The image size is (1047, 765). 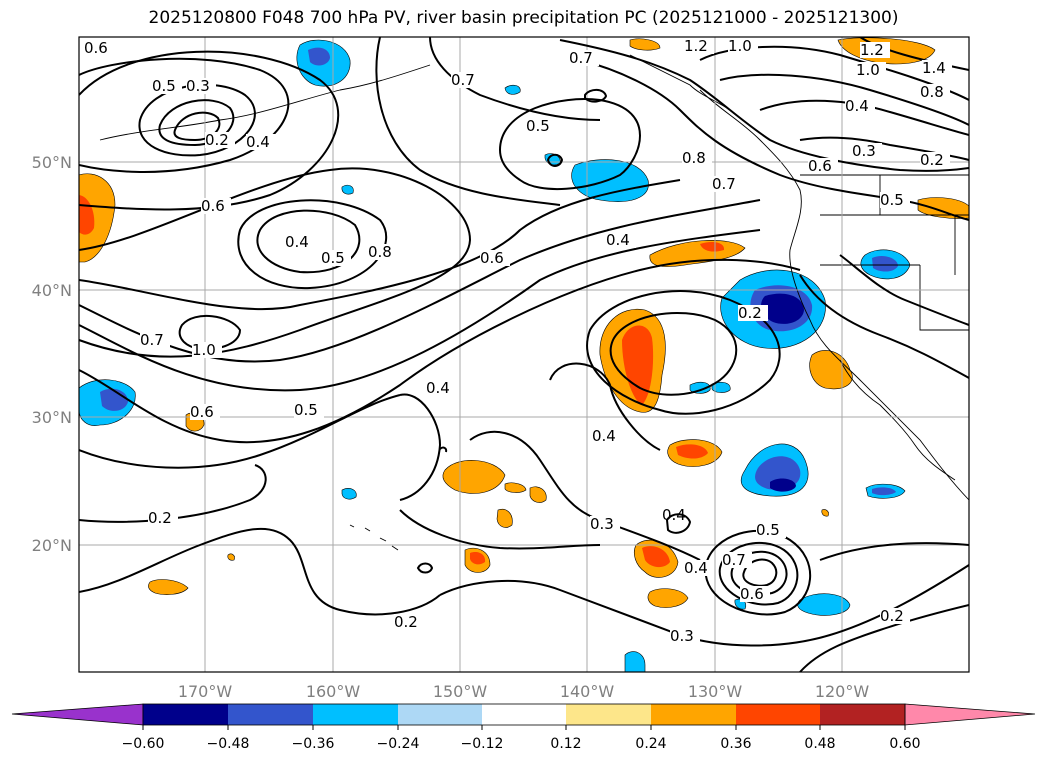 I want to click on coastline-north-america, so click(x=834, y=295).